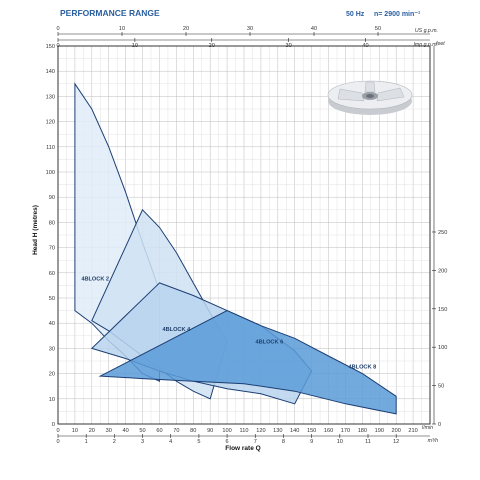  What do you see at coordinates (135, 46) in the screenshot?
I see `top-lower-axis-tick-label: 10` at bounding box center [135, 46].